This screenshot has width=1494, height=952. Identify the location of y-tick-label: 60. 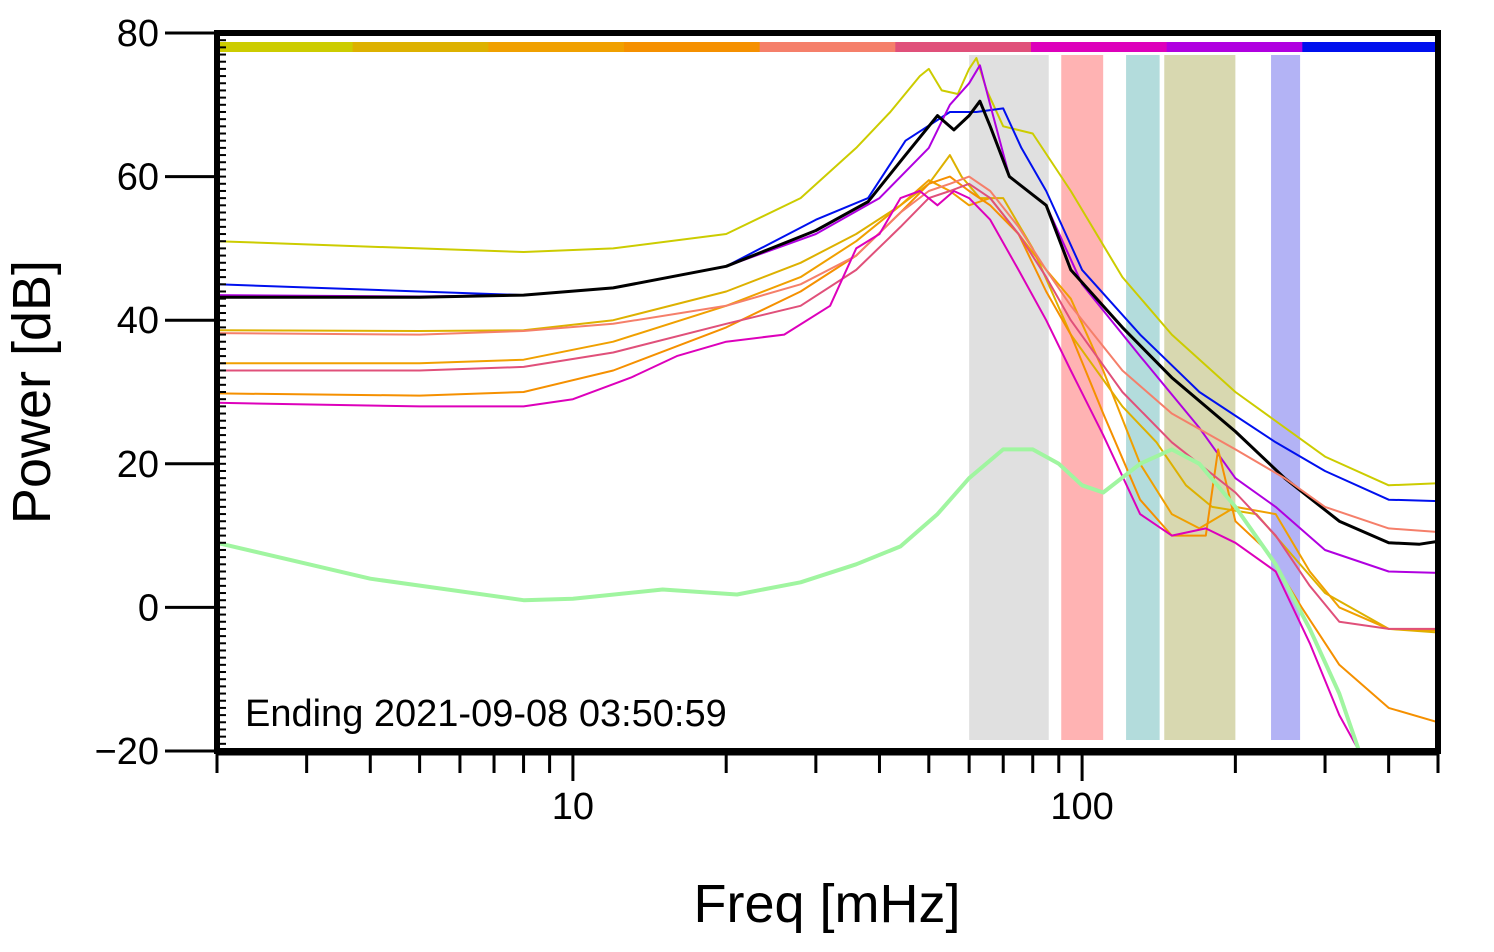
(138, 178).